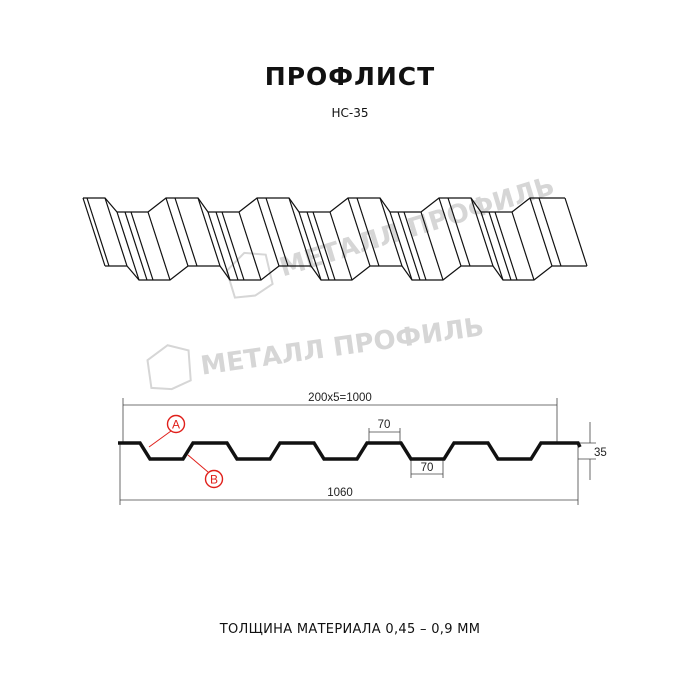 This screenshot has height=700, width=700. I want to click on marker-a-label: A, so click(176, 425).